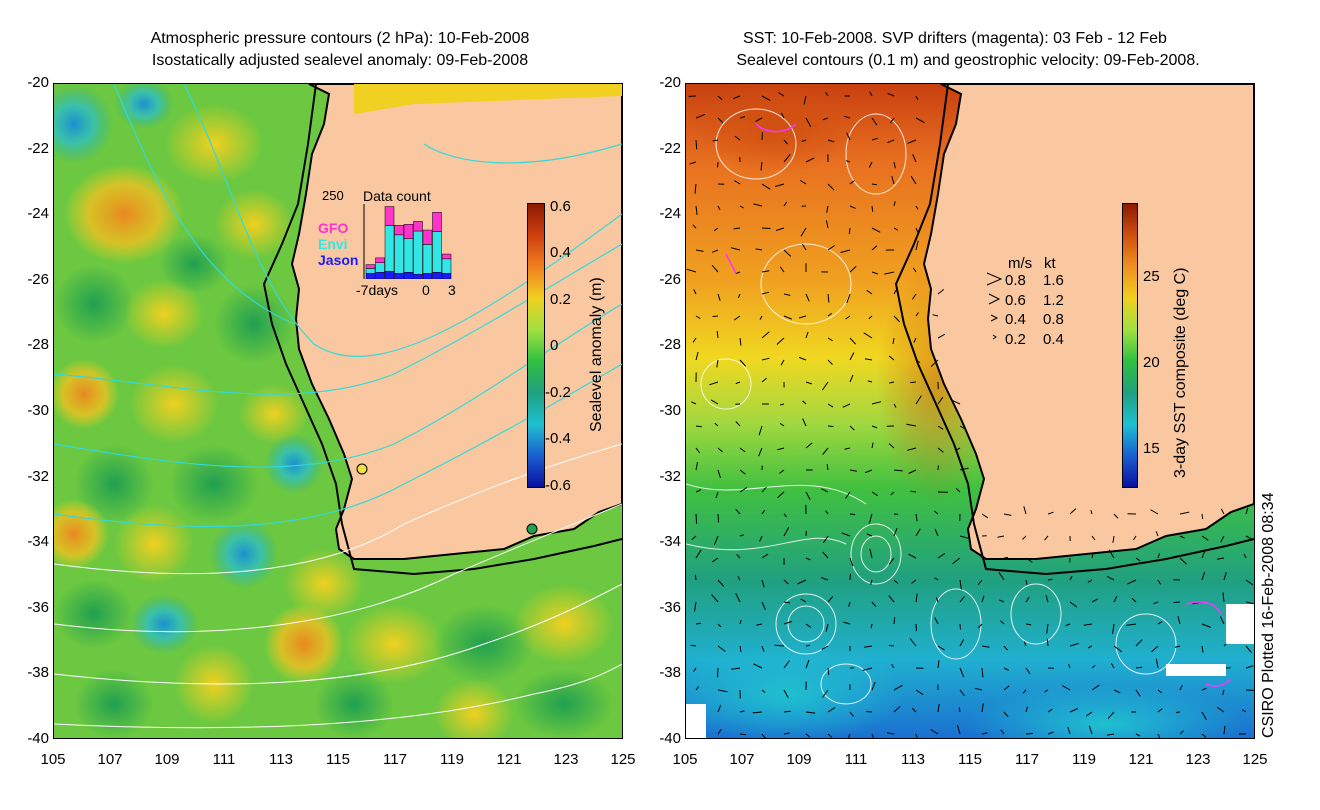 The image size is (1320, 810). What do you see at coordinates (38, 542) in the screenshot?
I see `y-tick-label: -34` at bounding box center [38, 542].